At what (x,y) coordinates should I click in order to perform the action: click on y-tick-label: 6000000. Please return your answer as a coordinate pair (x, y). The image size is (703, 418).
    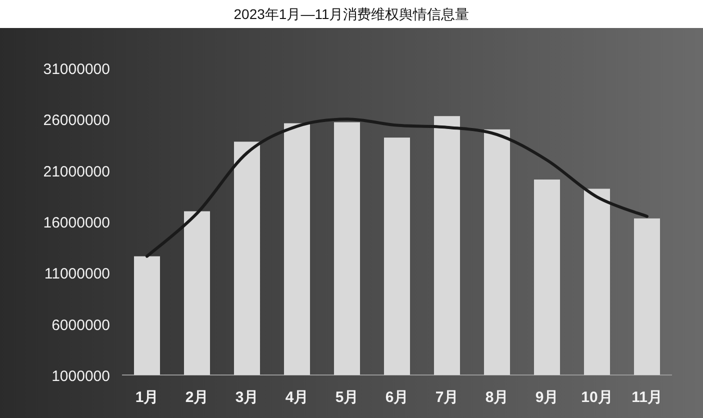
    Looking at the image, I should click on (81, 325).